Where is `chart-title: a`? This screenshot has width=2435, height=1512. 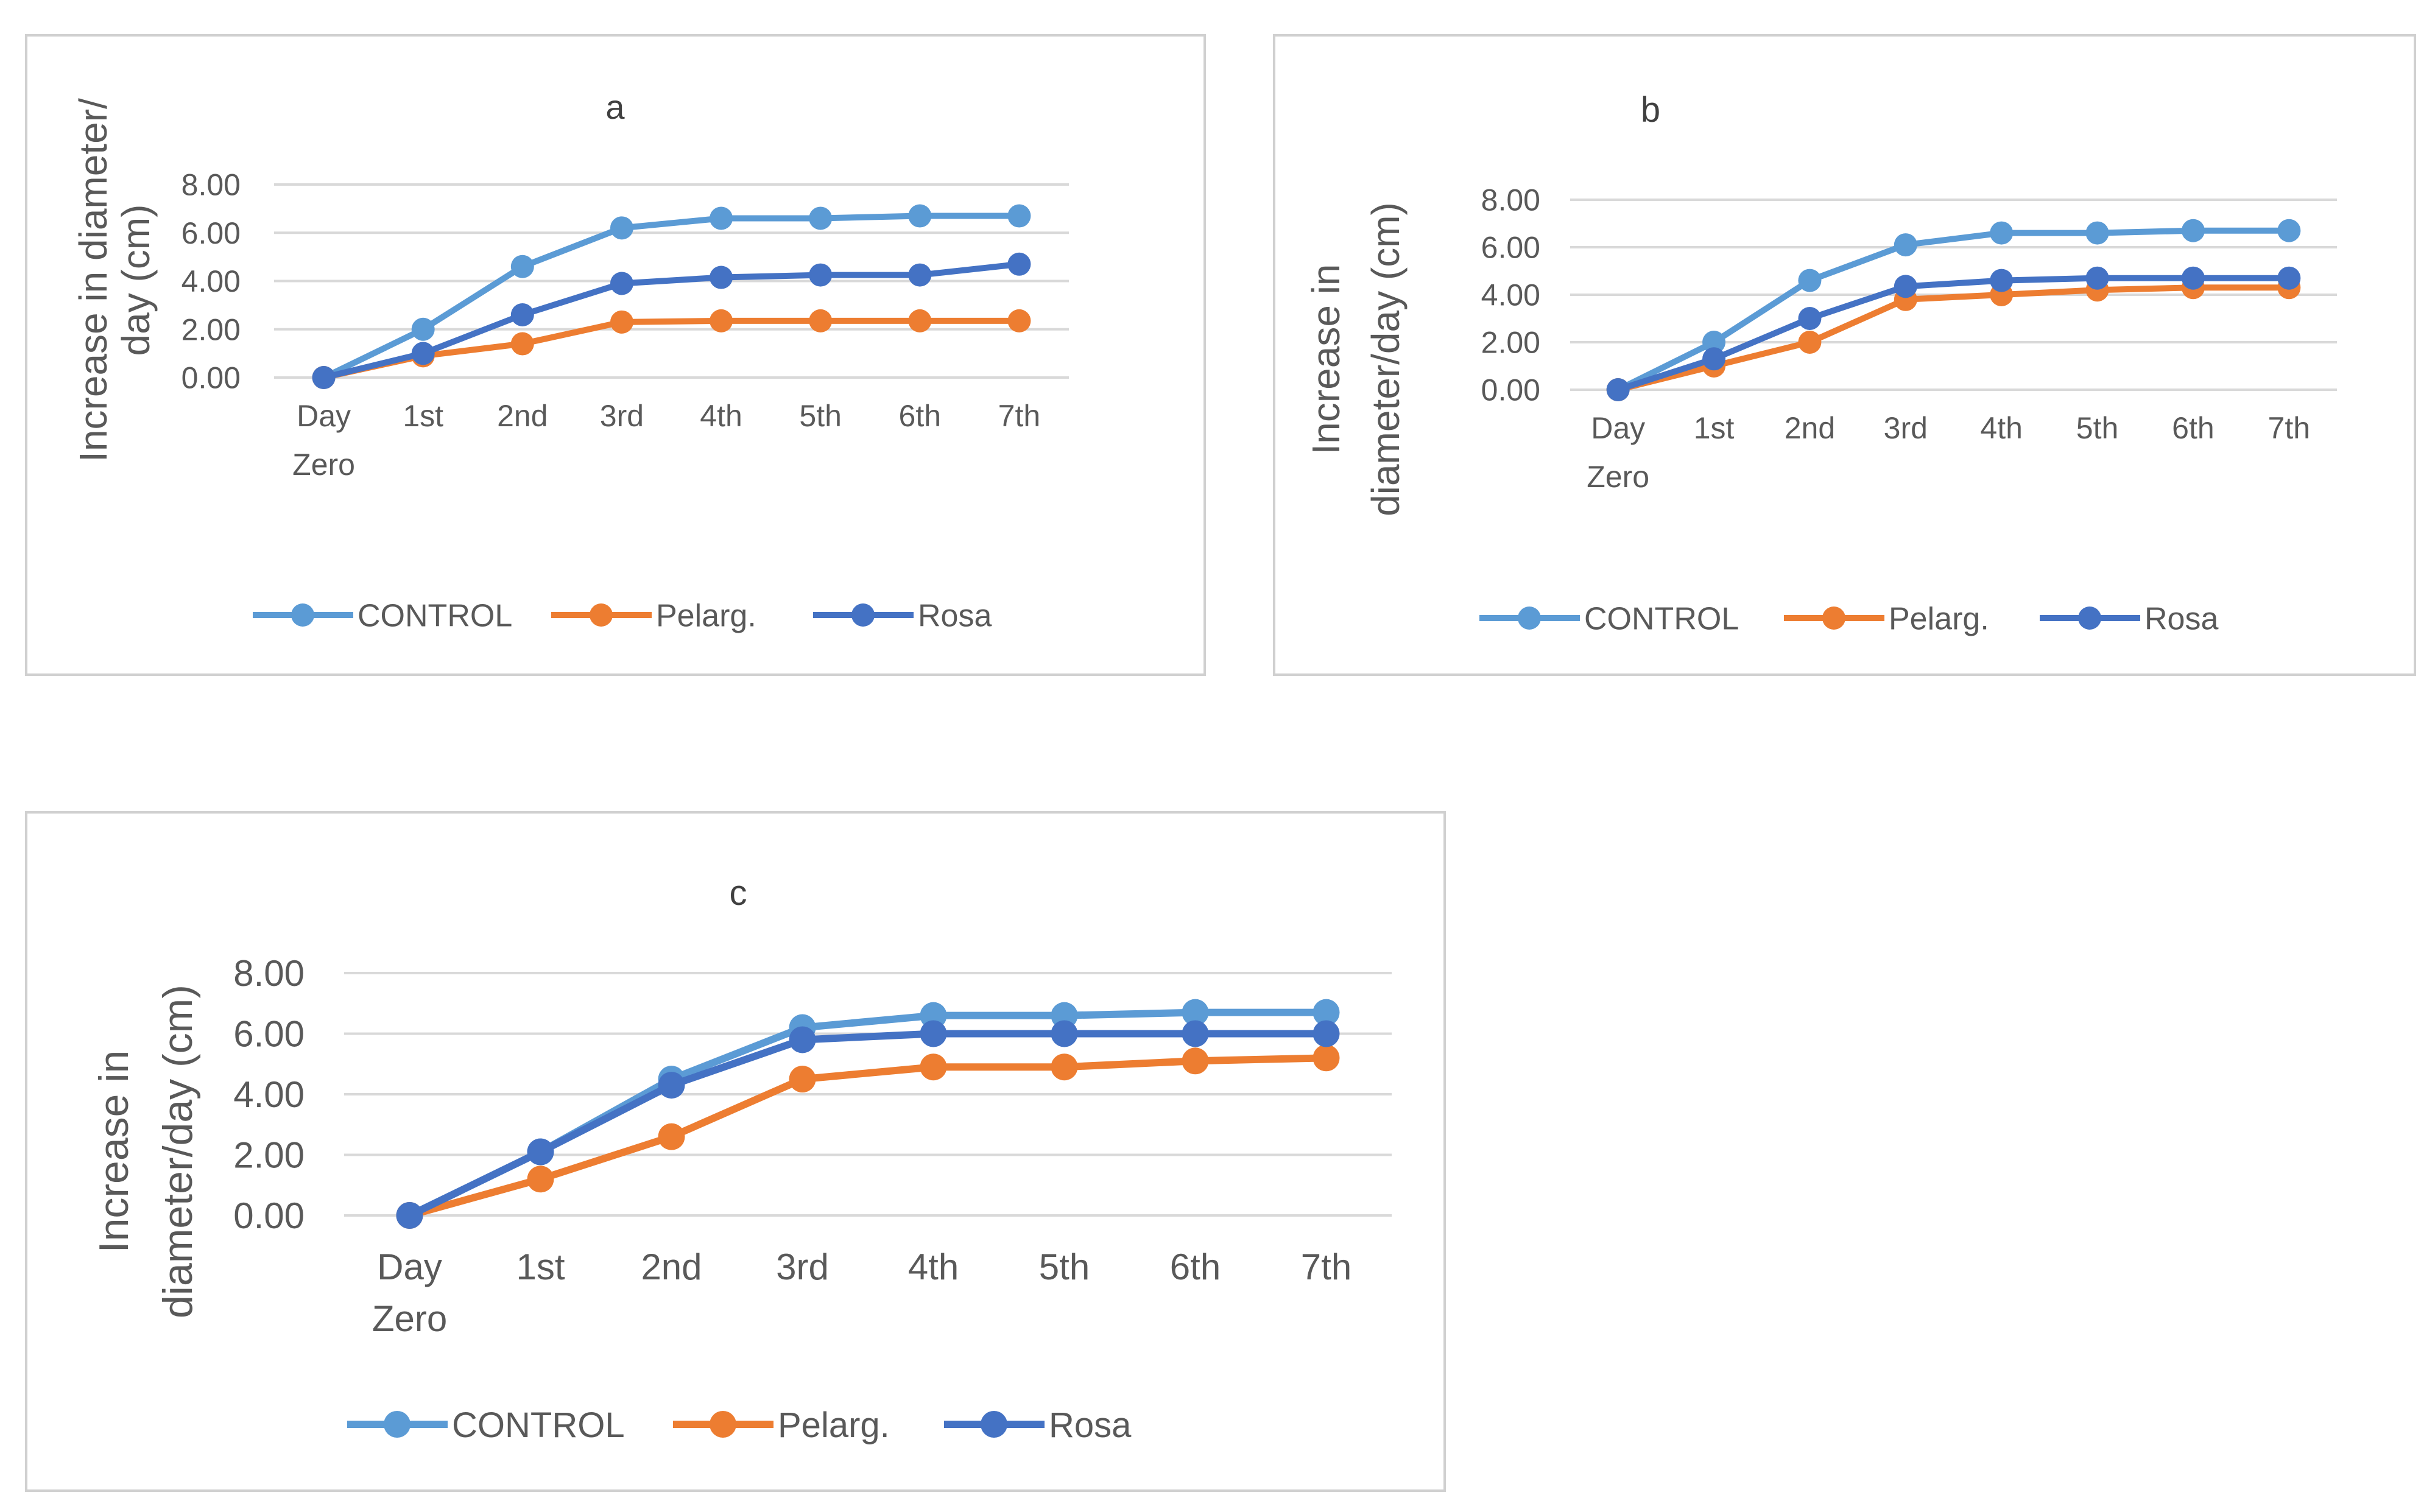 chart-title: a is located at coordinates (615, 107).